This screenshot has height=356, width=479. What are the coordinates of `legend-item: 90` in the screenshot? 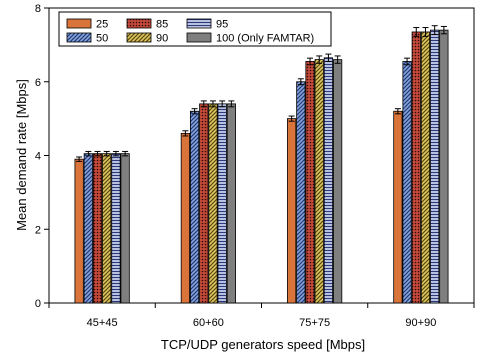 It's located at (147, 38).